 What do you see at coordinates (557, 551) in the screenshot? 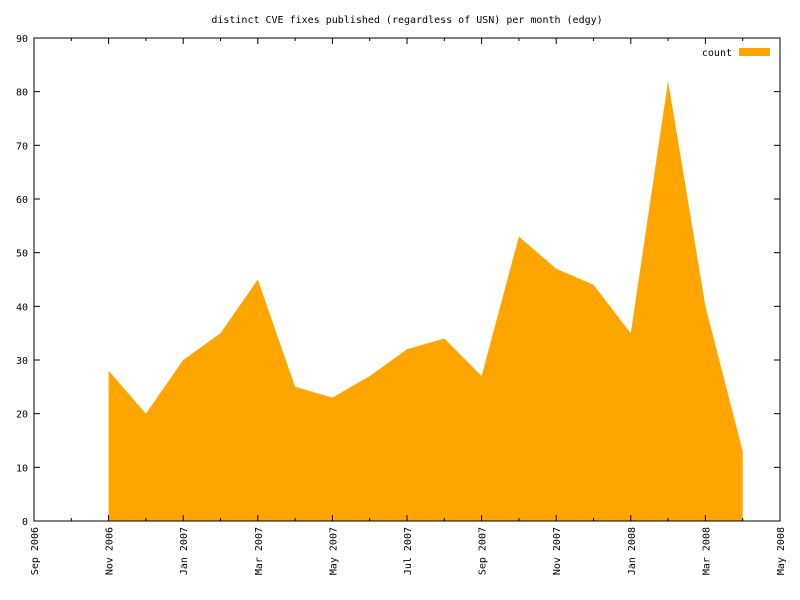
I see `x-tick-label: Nov 2007` at bounding box center [557, 551].